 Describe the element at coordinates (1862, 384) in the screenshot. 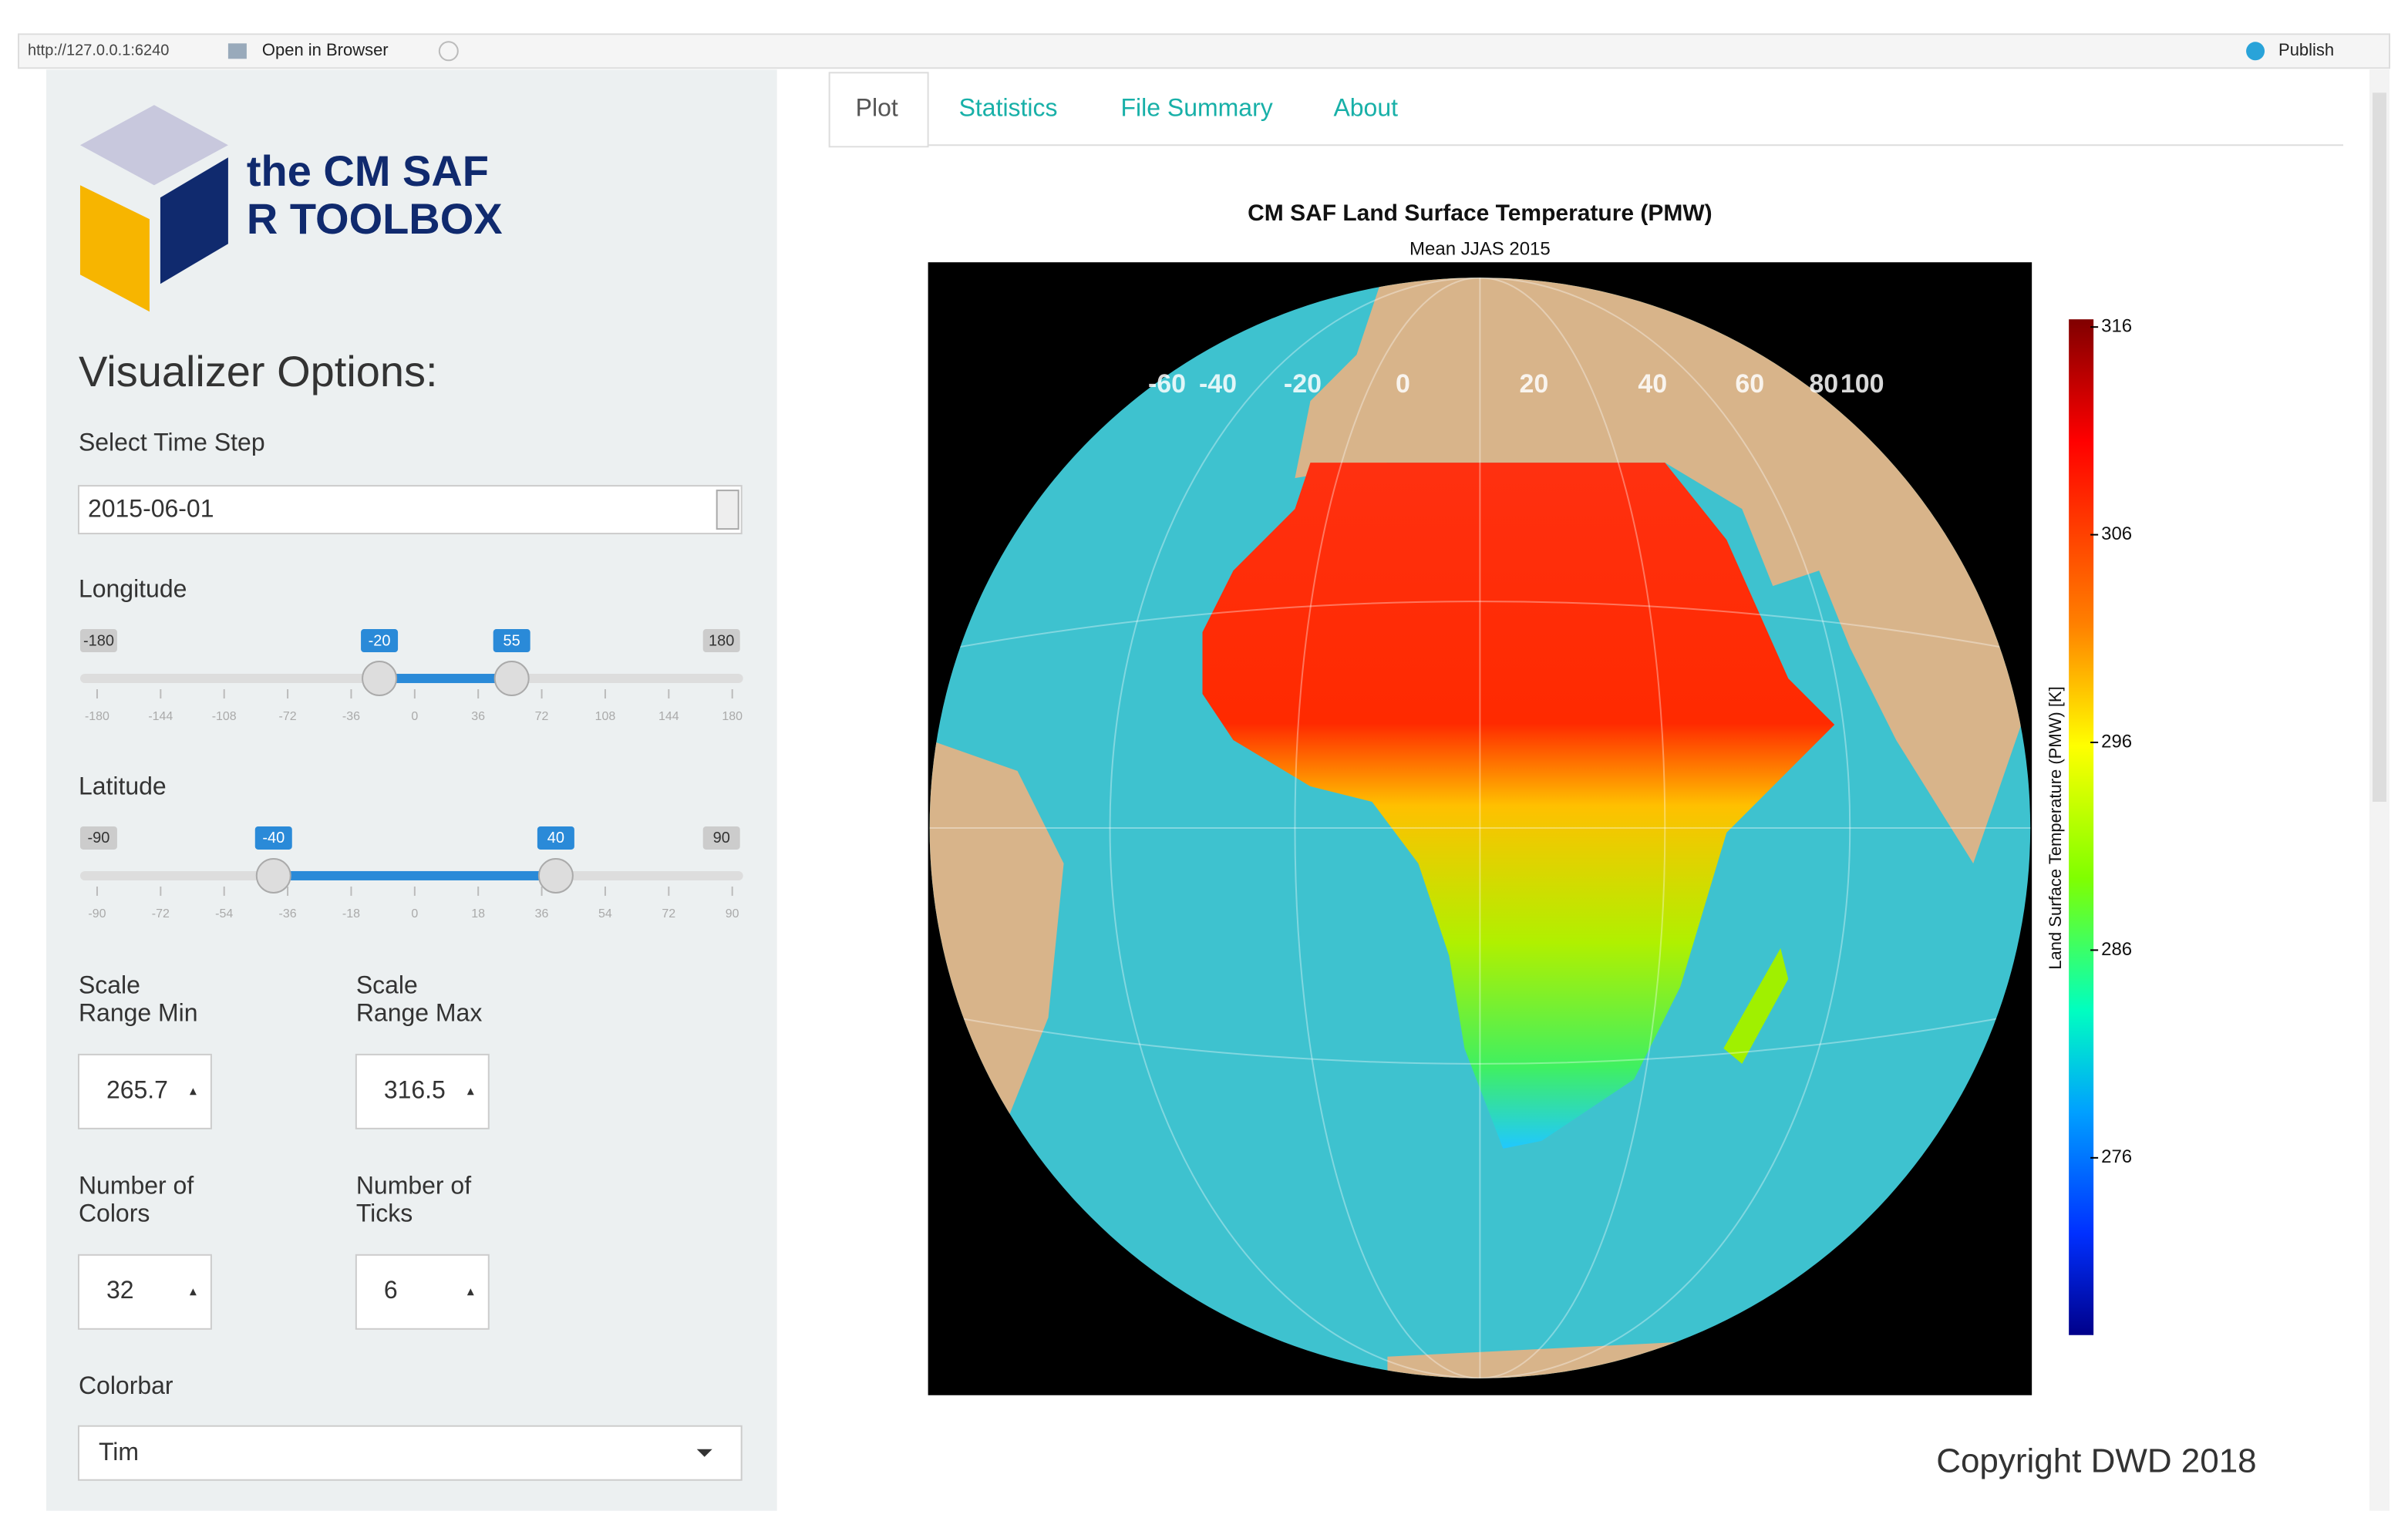

I see `grid-label: 100` at that location.